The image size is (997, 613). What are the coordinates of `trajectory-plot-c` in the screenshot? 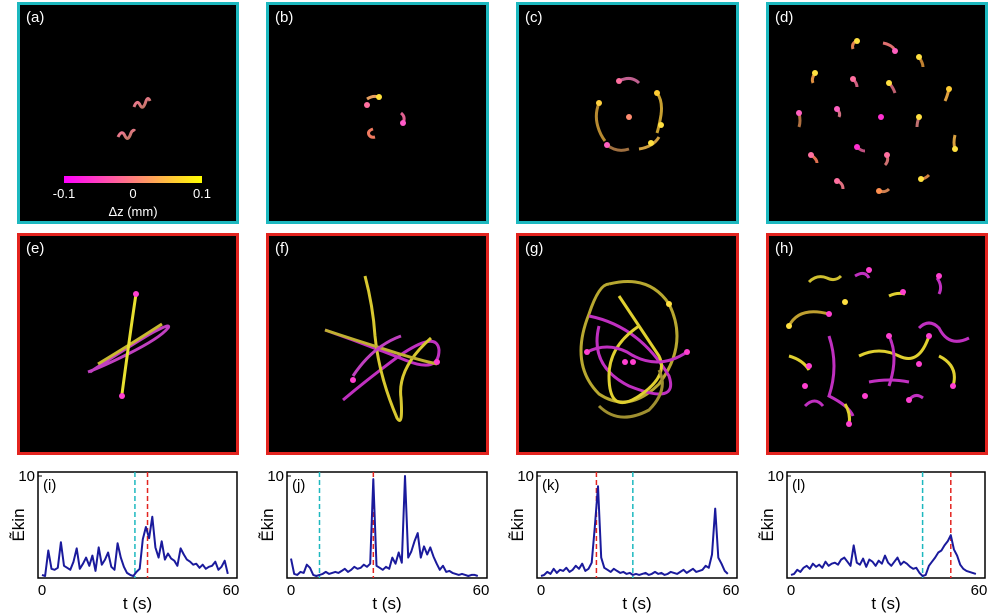 It's located at (629, 114).